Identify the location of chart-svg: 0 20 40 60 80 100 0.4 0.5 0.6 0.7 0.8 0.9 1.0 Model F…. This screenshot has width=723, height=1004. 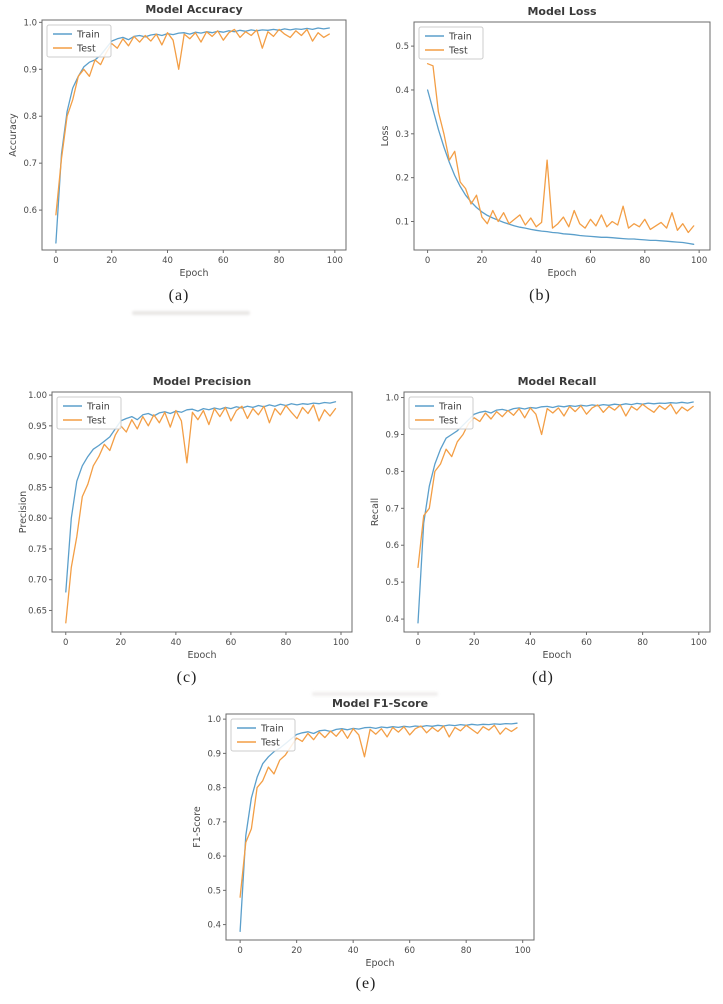
(363, 833).